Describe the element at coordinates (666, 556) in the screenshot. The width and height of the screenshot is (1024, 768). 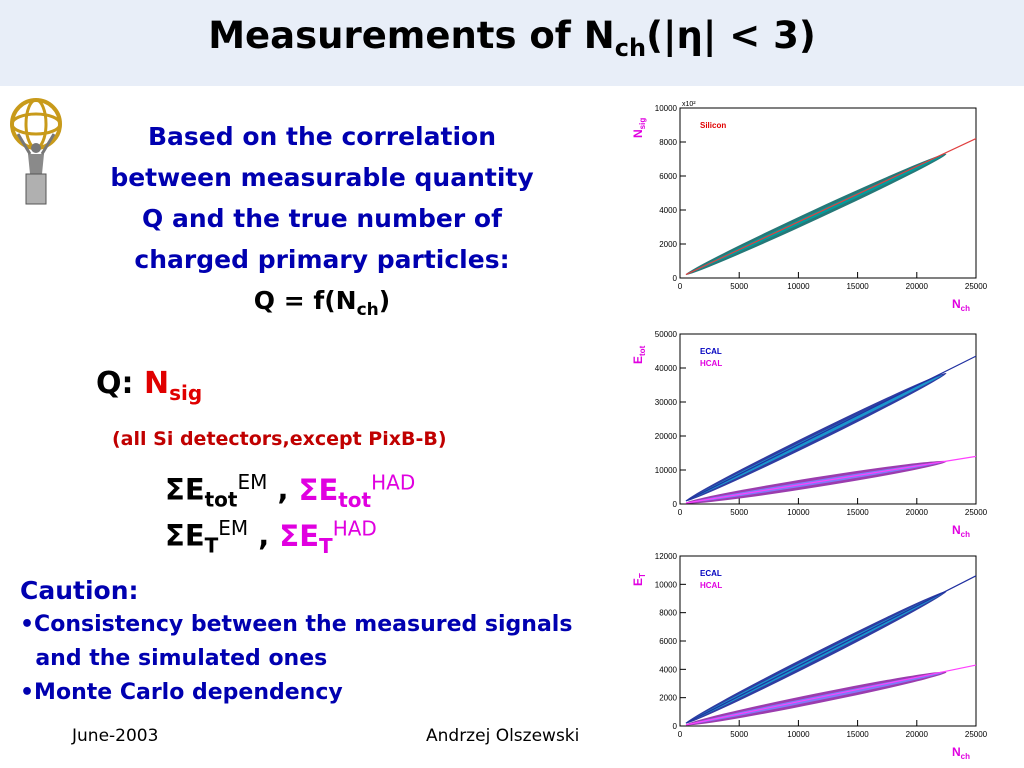
I see `y-tick-label: 12000` at that location.